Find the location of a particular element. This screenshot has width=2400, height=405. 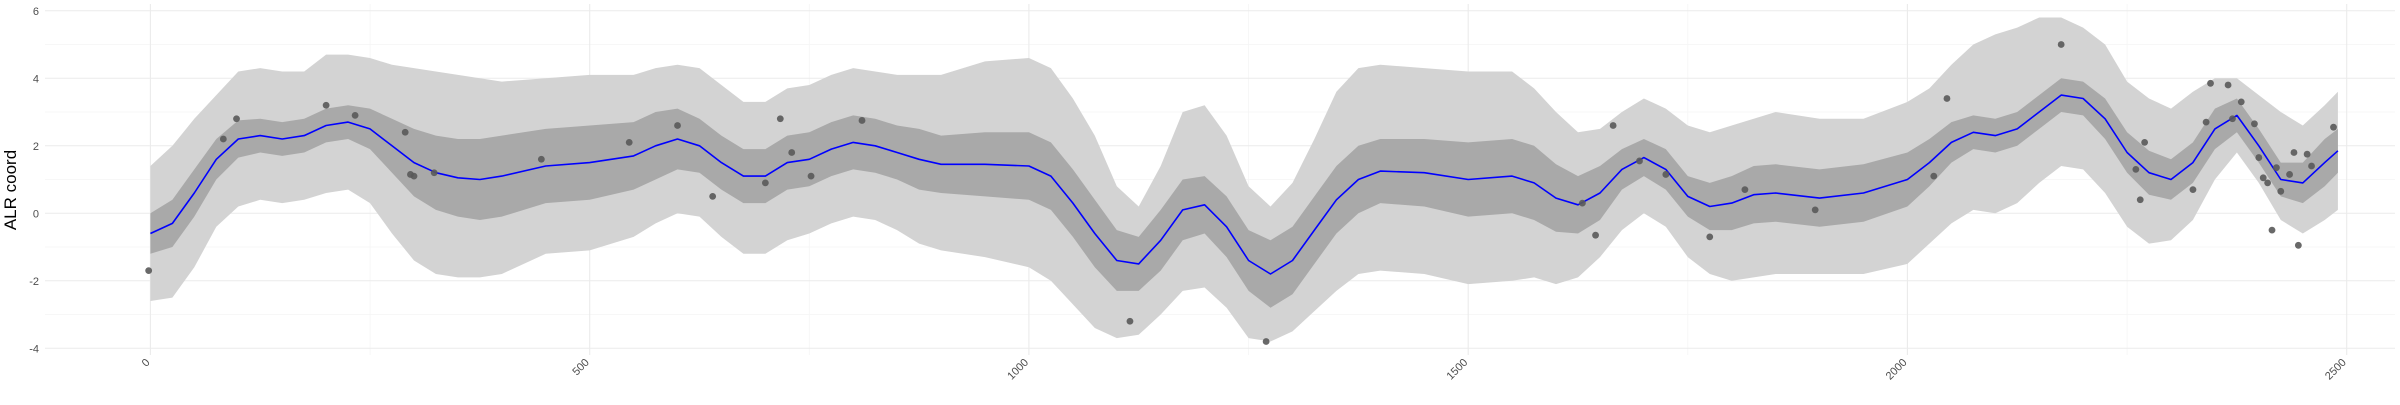

y-tick-label: -4 is located at coordinates (34, 349).